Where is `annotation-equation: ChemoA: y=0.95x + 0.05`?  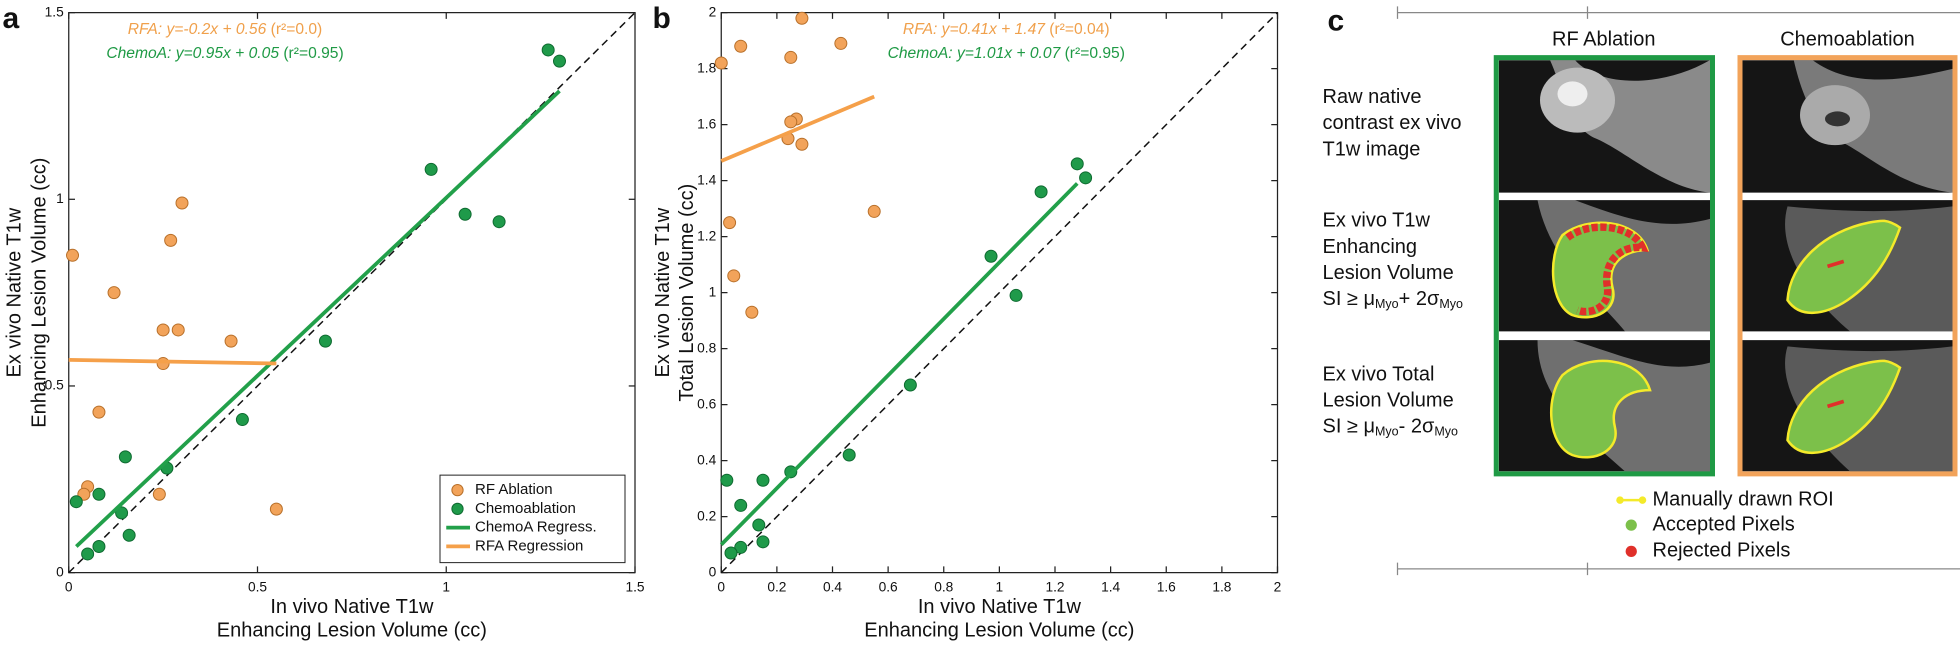 annotation-equation: ChemoA: y=0.95x + 0.05 is located at coordinates (192, 53).